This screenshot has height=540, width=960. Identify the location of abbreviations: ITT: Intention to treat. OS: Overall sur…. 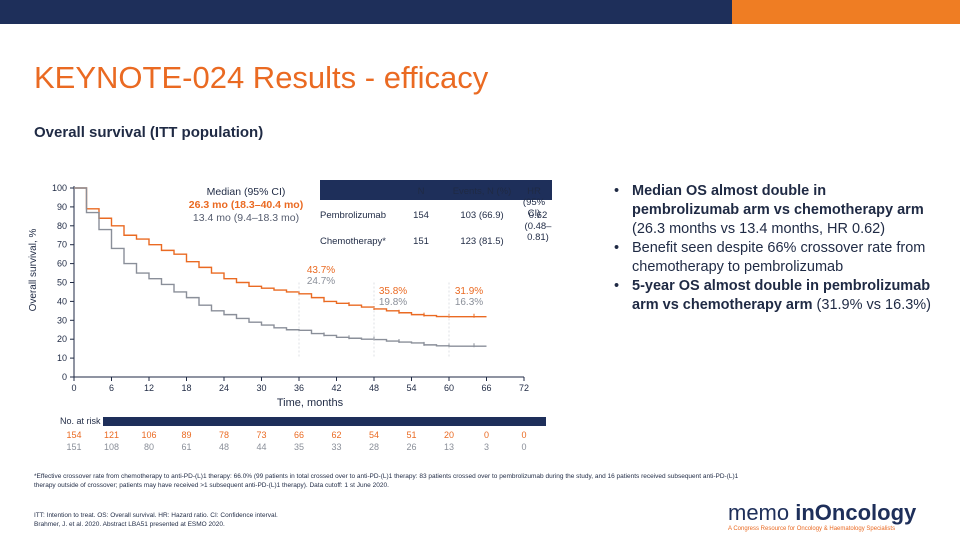
(234, 520).